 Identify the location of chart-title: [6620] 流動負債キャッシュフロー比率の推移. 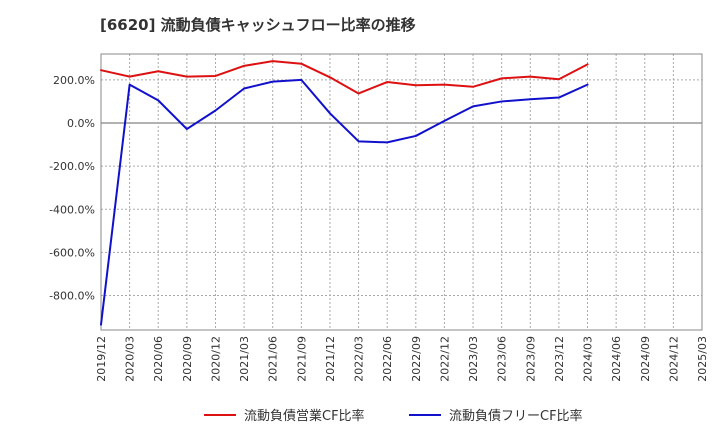
(258, 25).